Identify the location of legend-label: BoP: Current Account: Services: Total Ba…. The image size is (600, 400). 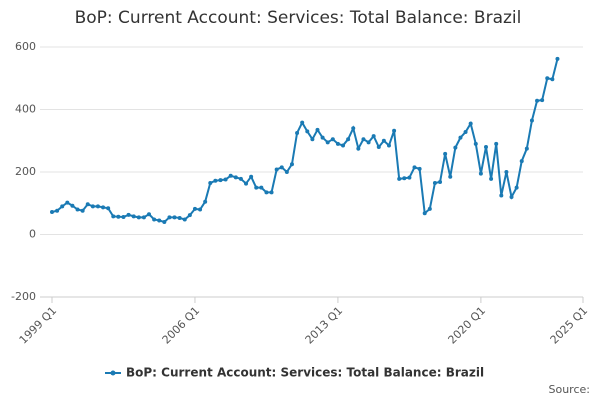
(305, 373).